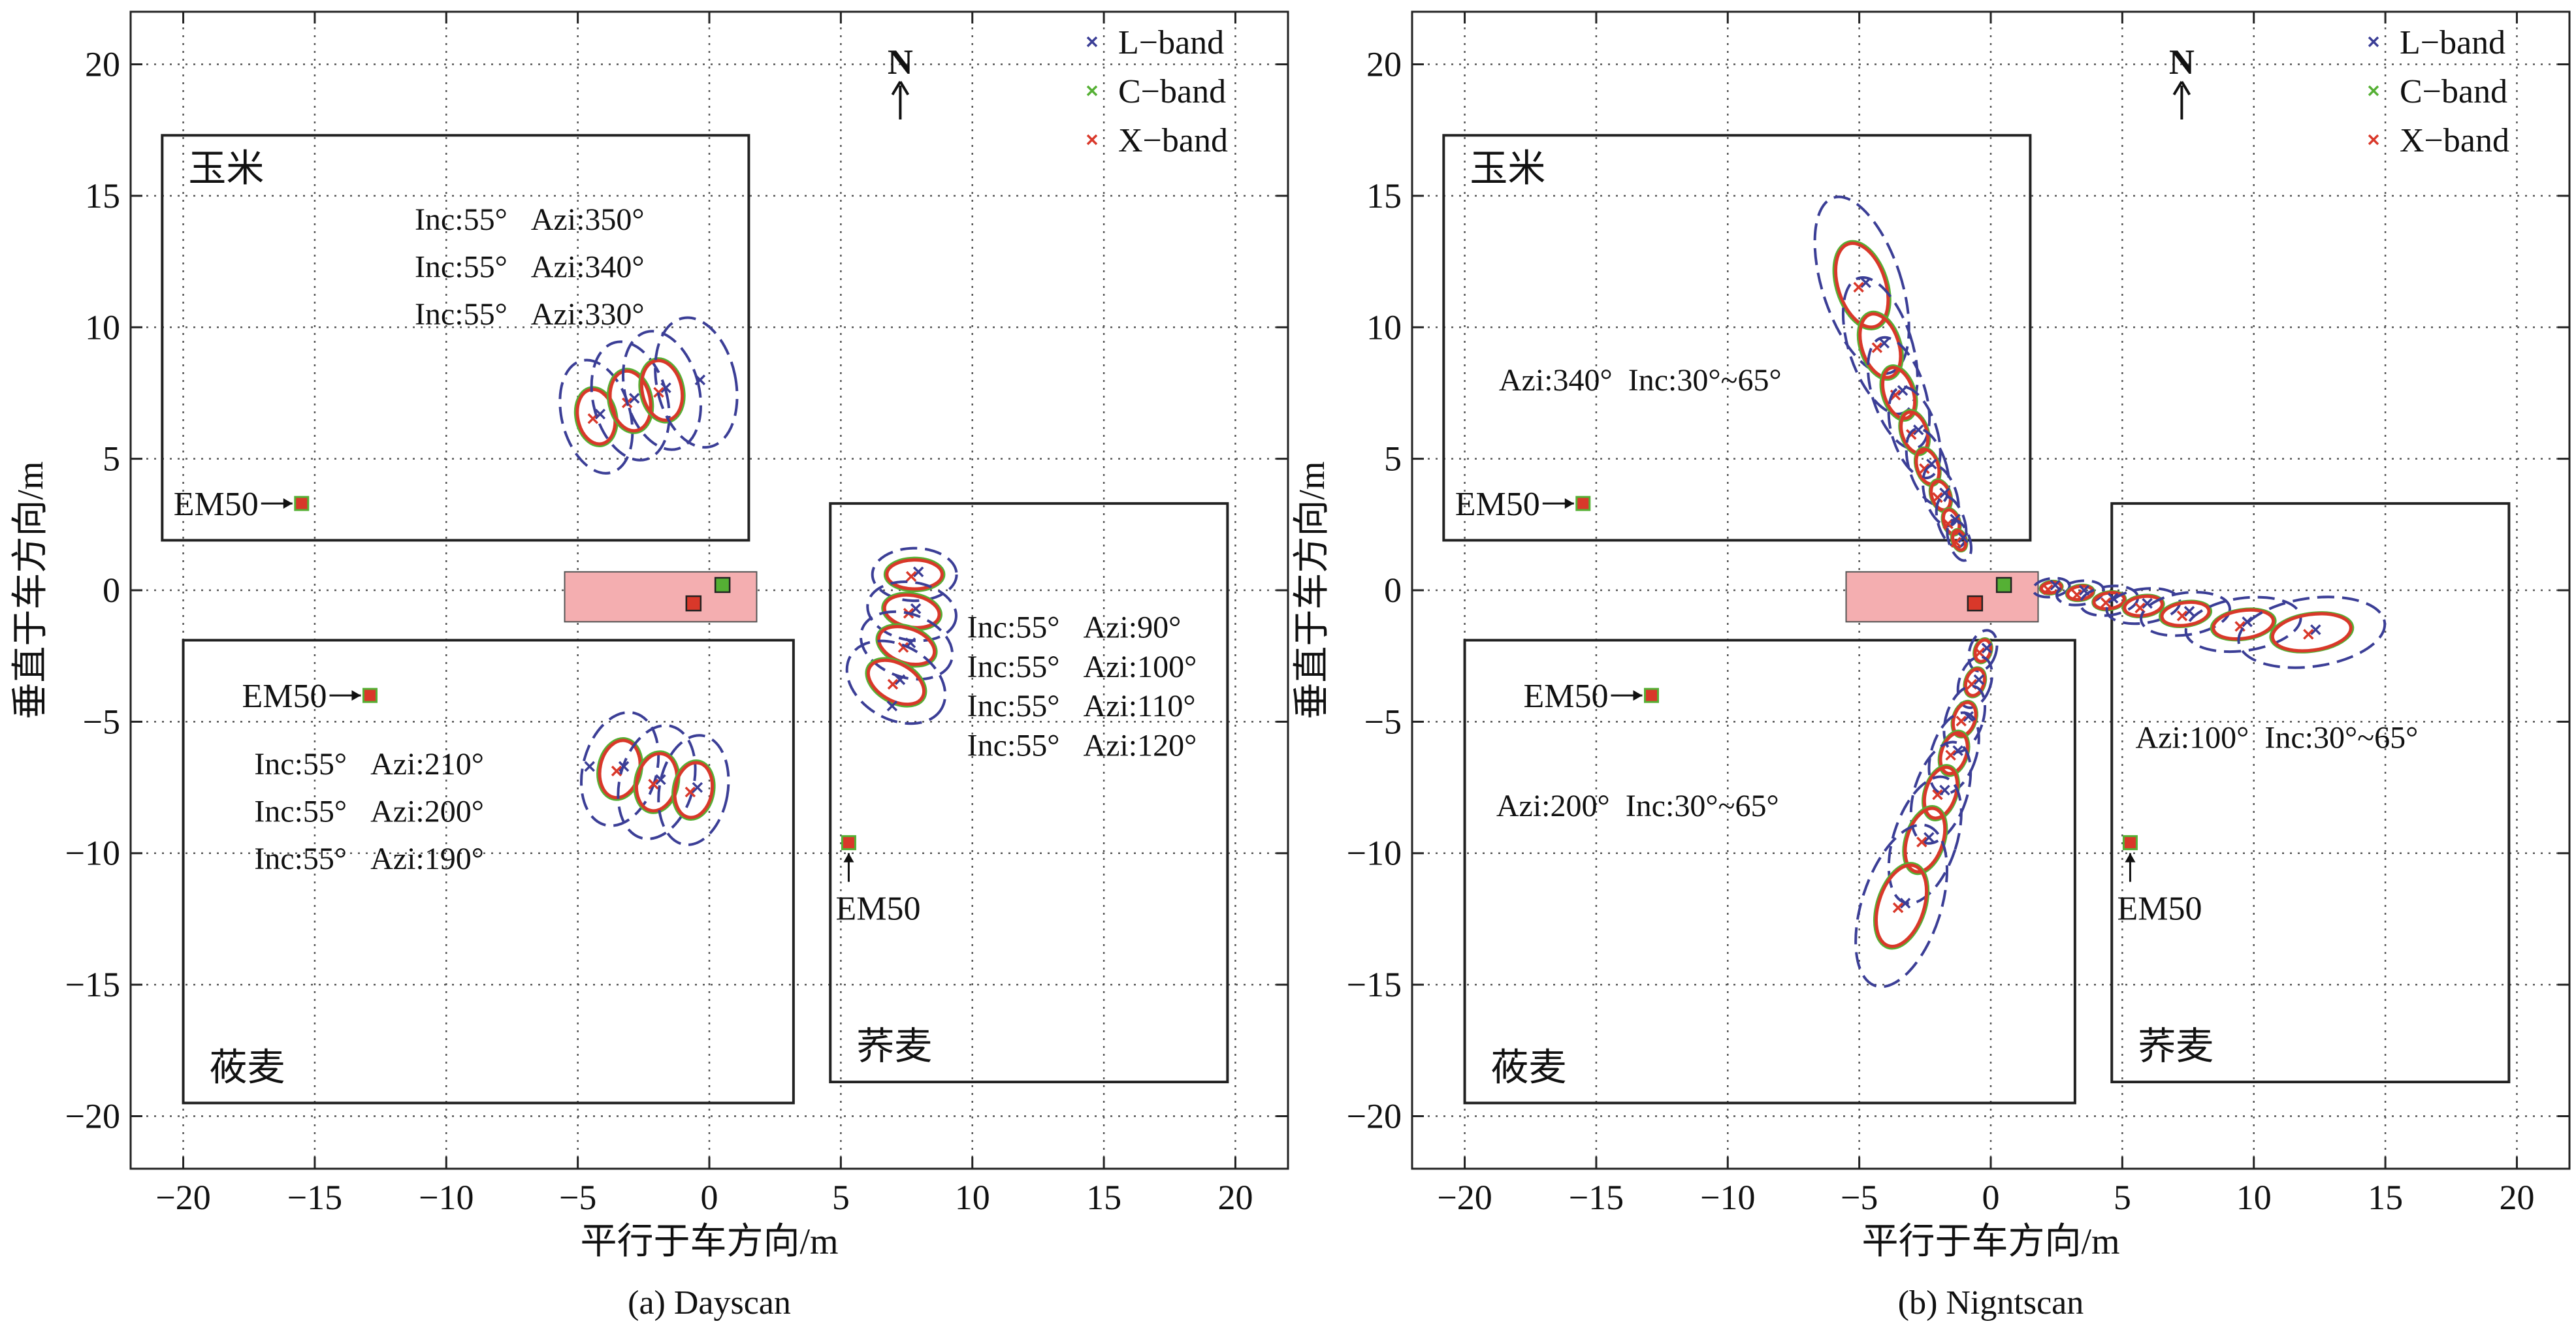  What do you see at coordinates (1103, 1198) in the screenshot?
I see `x-tick-label: 15` at bounding box center [1103, 1198].